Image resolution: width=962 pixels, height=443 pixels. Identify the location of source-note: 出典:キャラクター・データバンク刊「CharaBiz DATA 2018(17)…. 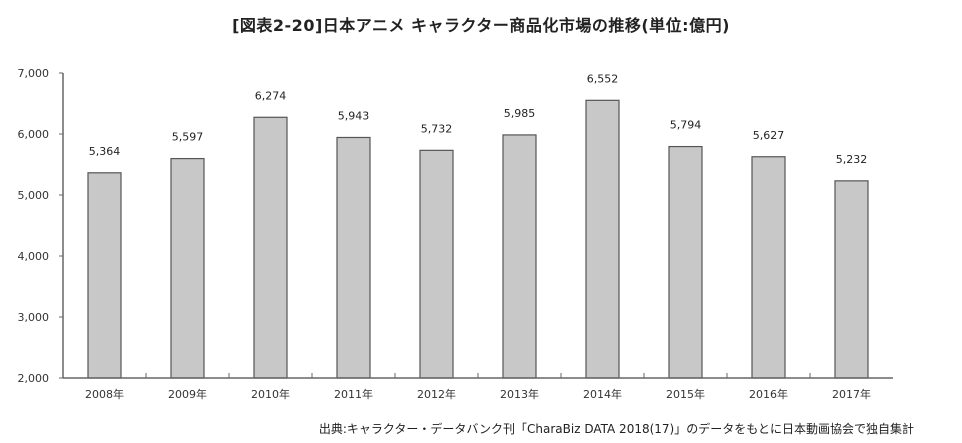
(616, 429).